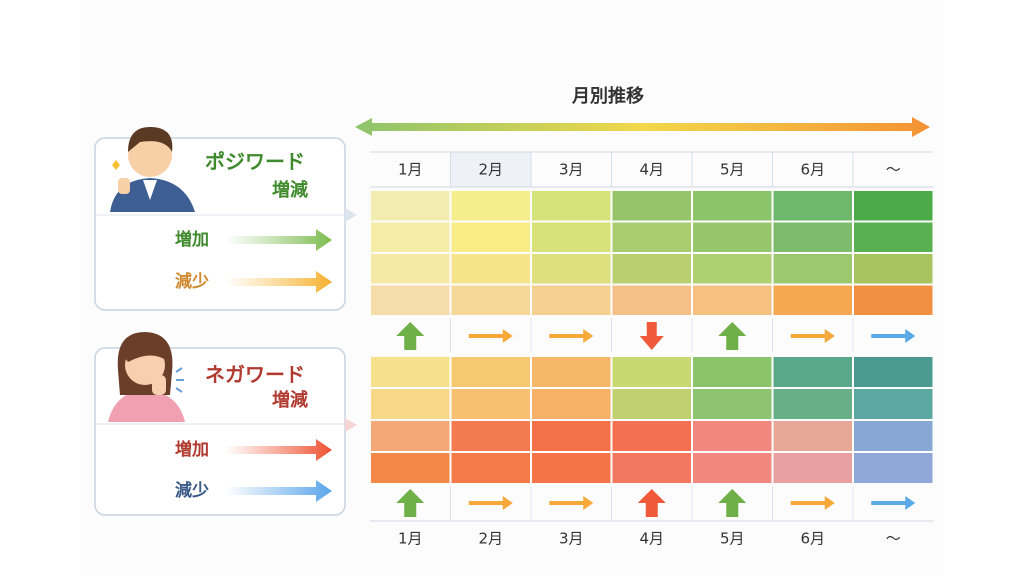 Image resolution: width=1024 pixels, height=576 pixels. Describe the element at coordinates (607, 96) in the screenshot. I see `title: 月別推移` at that location.